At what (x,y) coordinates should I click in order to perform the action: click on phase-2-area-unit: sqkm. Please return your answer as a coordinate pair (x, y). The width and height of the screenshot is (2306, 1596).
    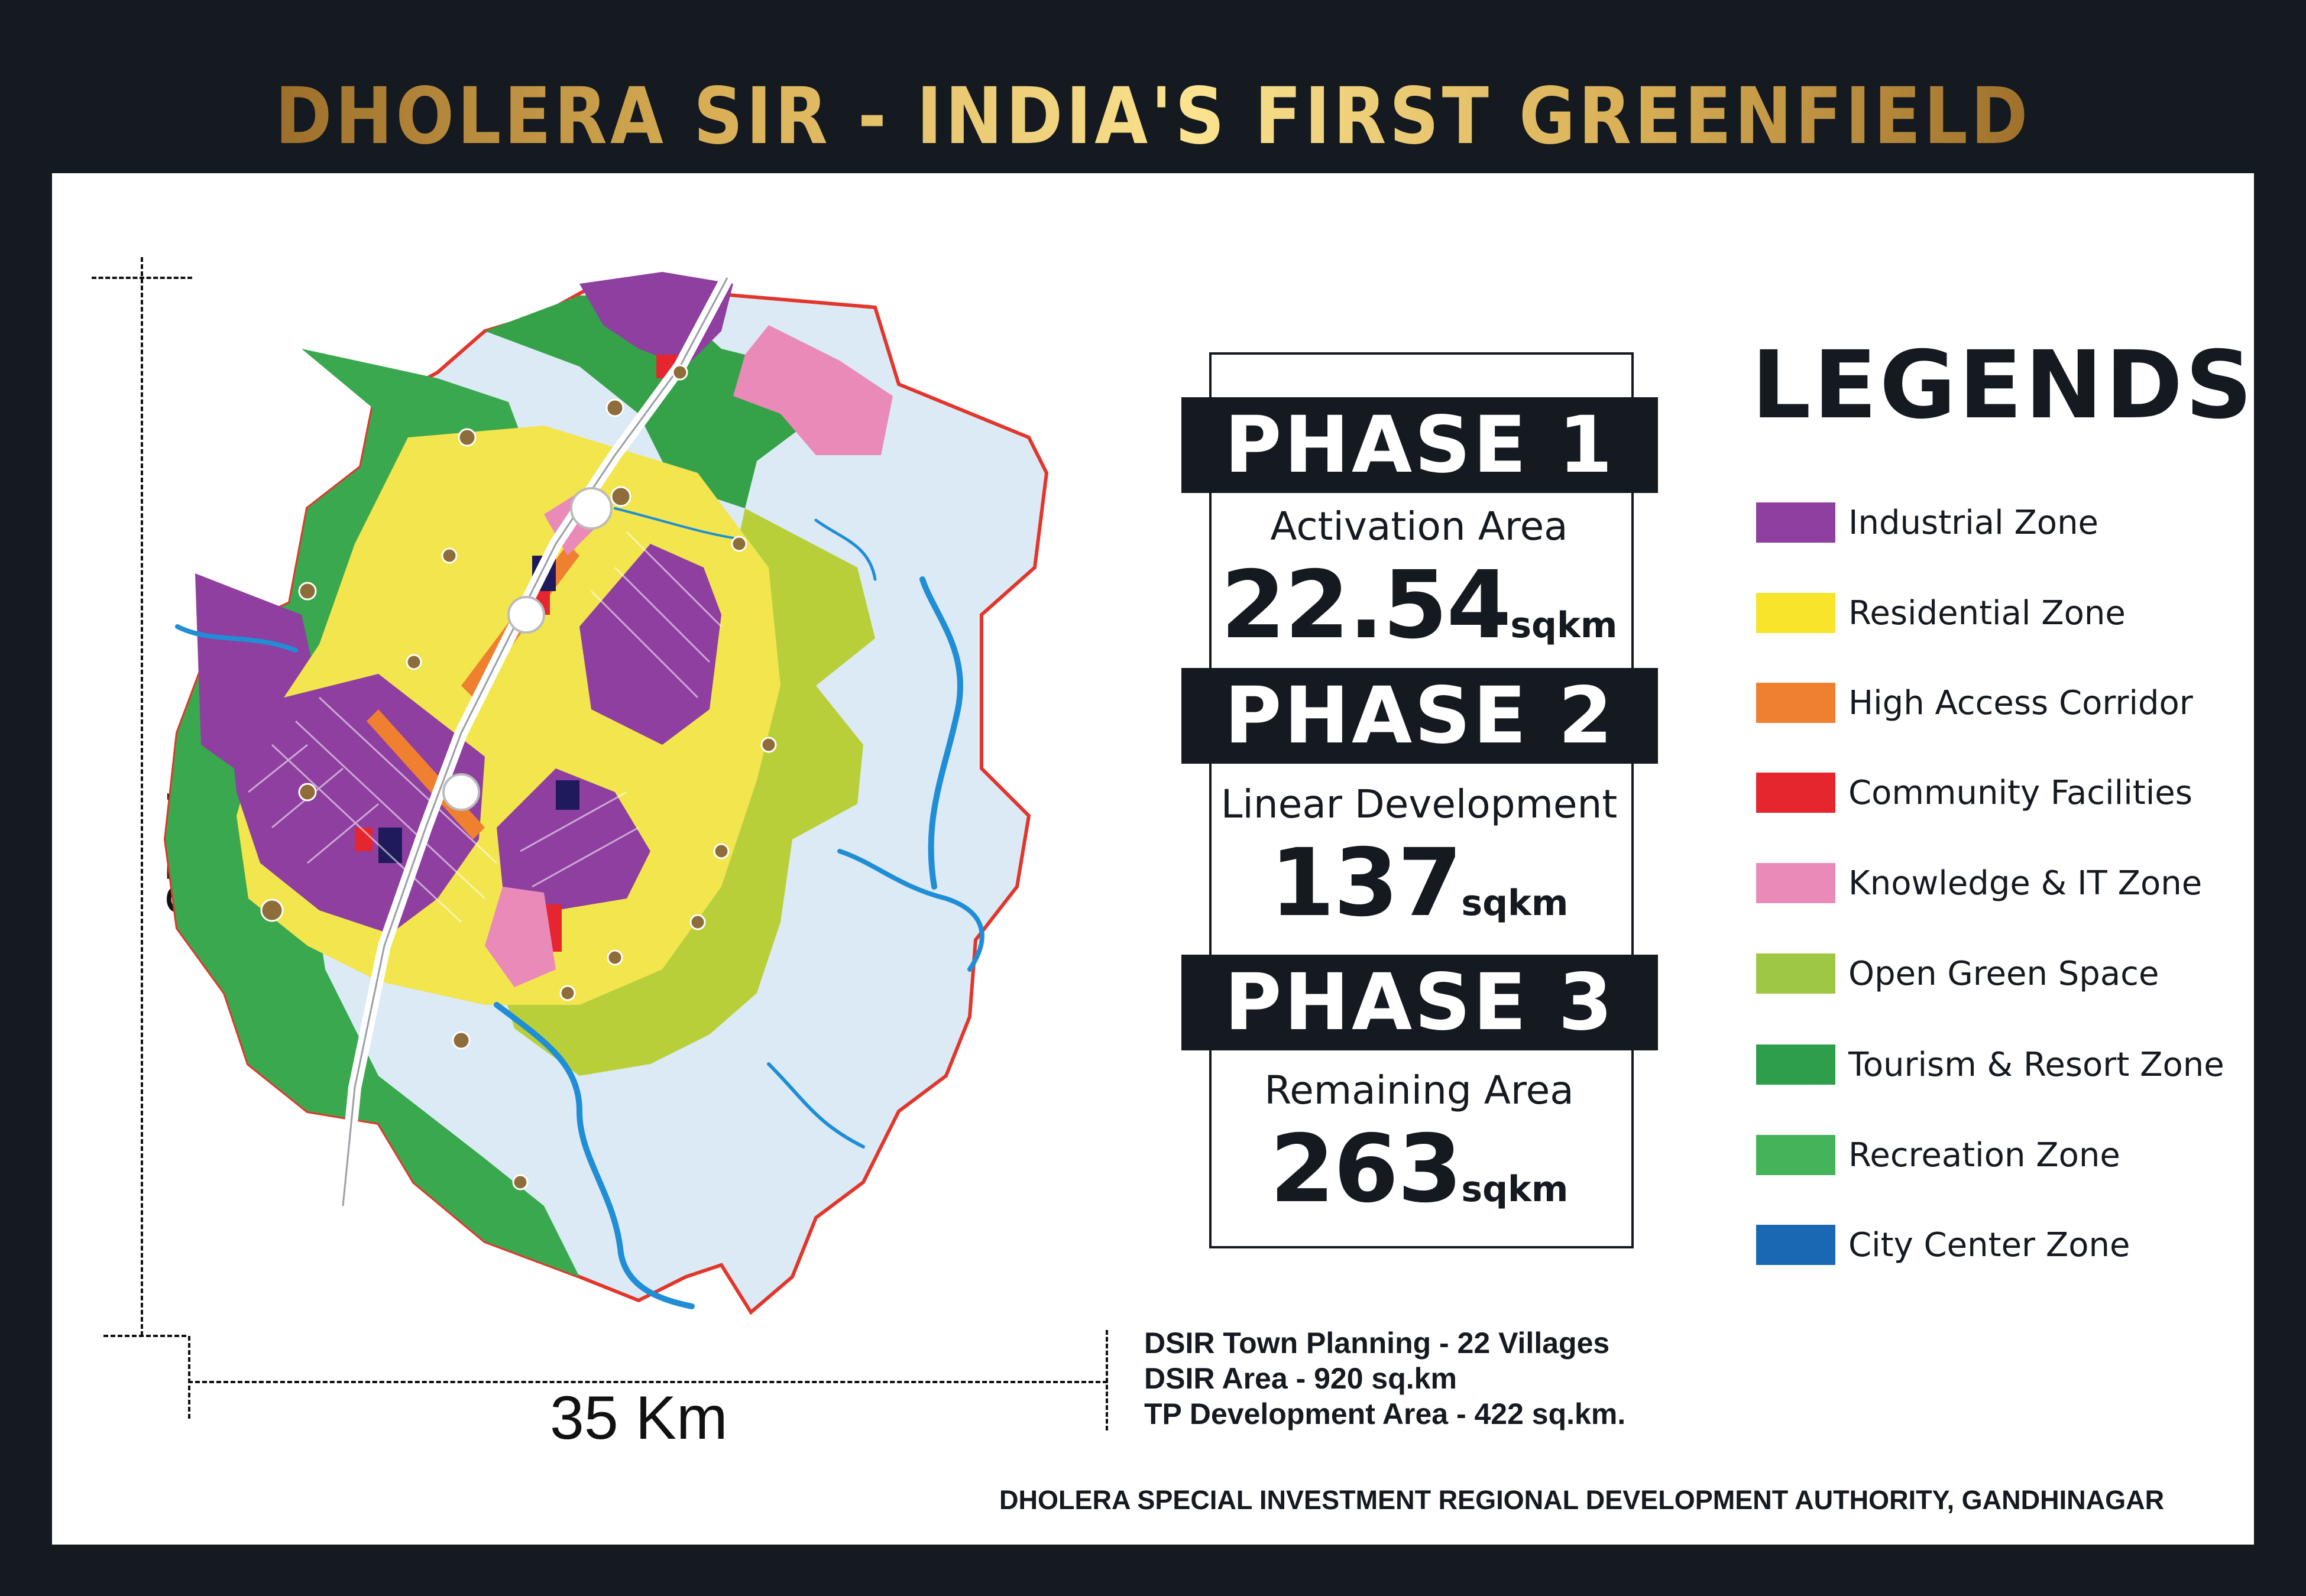
    Looking at the image, I should click on (1515, 903).